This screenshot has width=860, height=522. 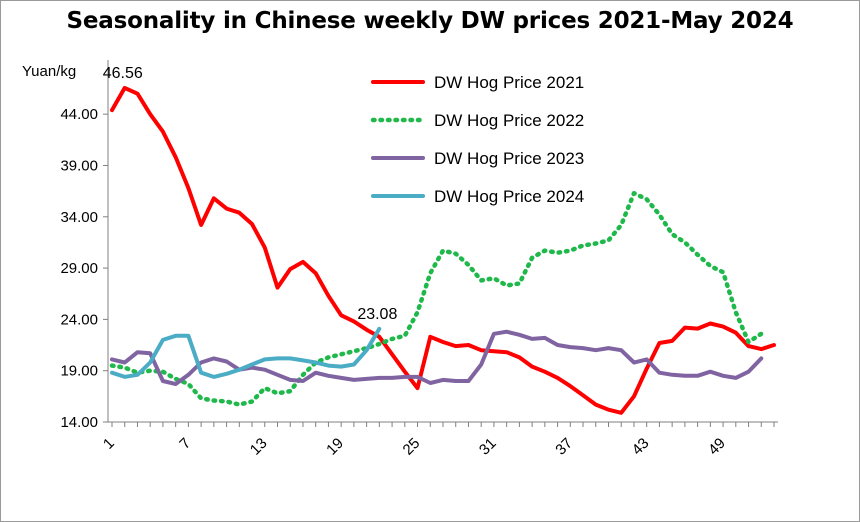 I want to click on legend-item-2022-label: DW Hog Price 2022, so click(x=509, y=120).